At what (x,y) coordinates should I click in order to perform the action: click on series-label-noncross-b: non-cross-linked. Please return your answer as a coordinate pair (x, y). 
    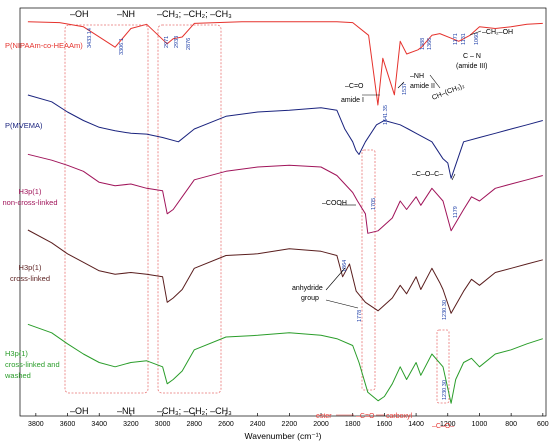
    Looking at the image, I should click on (29, 202).